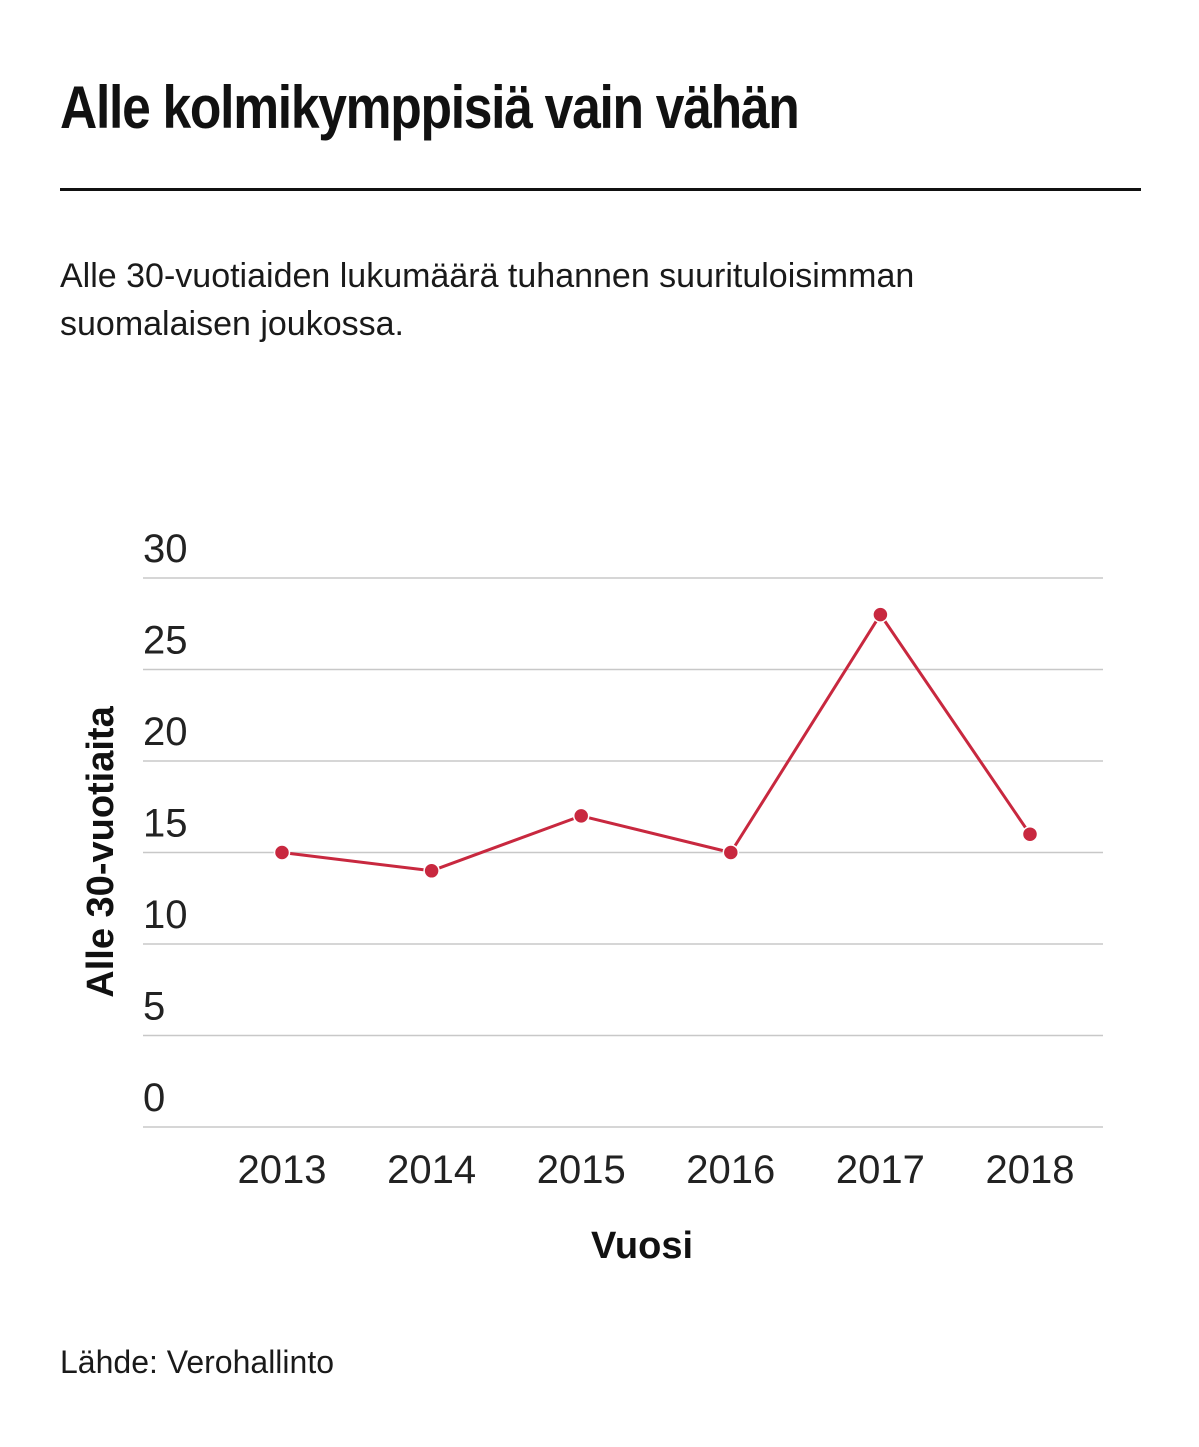 This screenshot has height=1447, width=1199. What do you see at coordinates (431, 1170) in the screenshot?
I see `x-tick-label: 2014` at bounding box center [431, 1170].